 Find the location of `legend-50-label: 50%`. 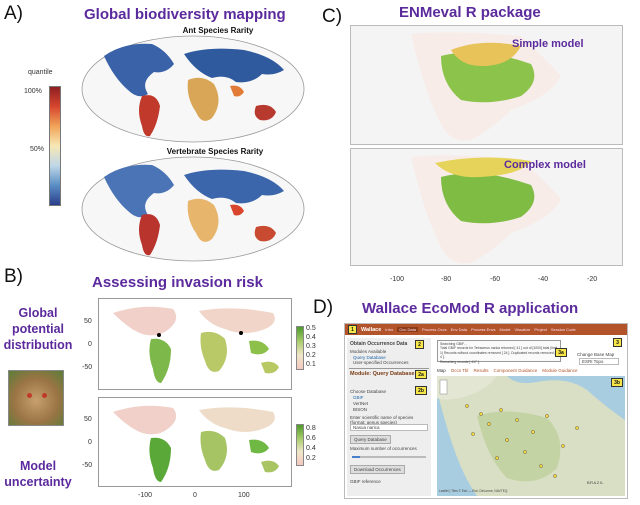

legend-50-label: 50% is located at coordinates (37, 149).